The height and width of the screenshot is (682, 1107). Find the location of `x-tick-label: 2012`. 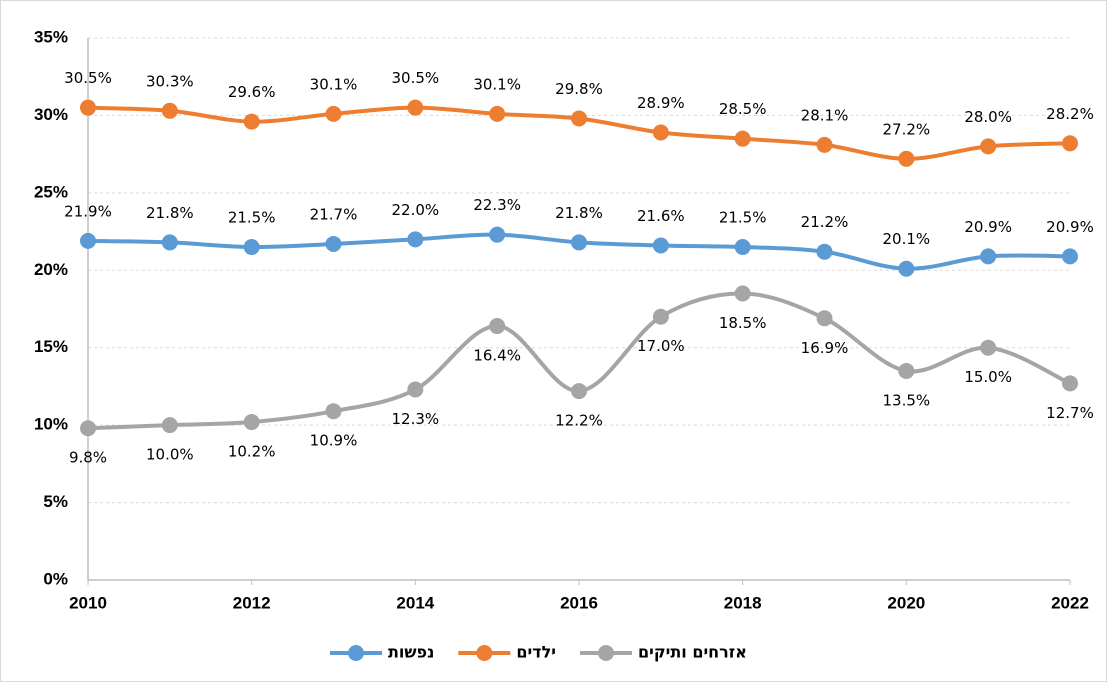

x-tick-label: 2012 is located at coordinates (252, 602).